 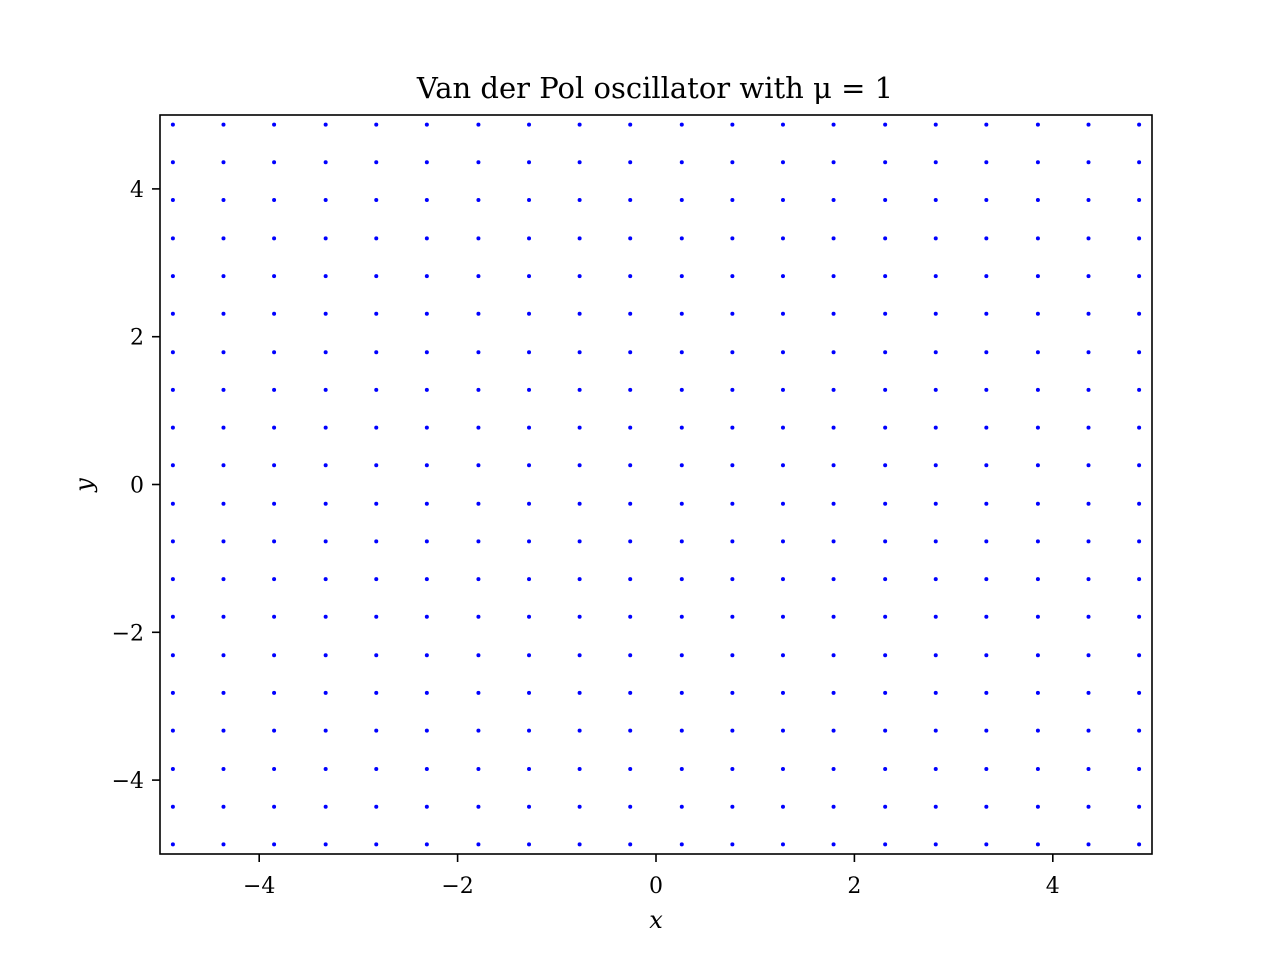 What do you see at coordinates (128, 781) in the screenshot?
I see `y-tick-label: −4` at bounding box center [128, 781].